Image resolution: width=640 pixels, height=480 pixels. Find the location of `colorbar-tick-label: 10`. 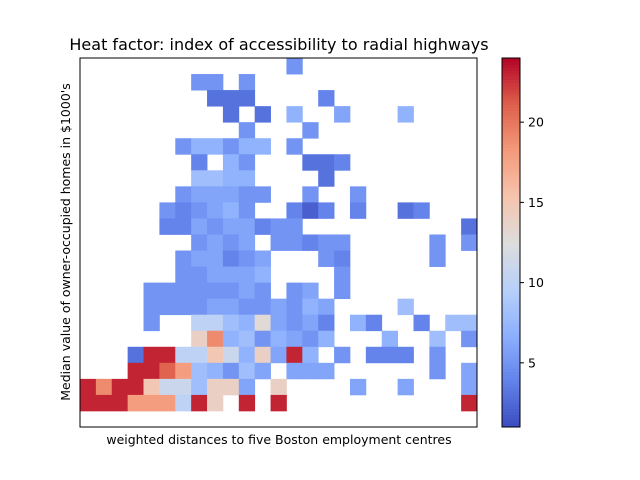

colorbar-tick-label: 10 is located at coordinates (536, 282).